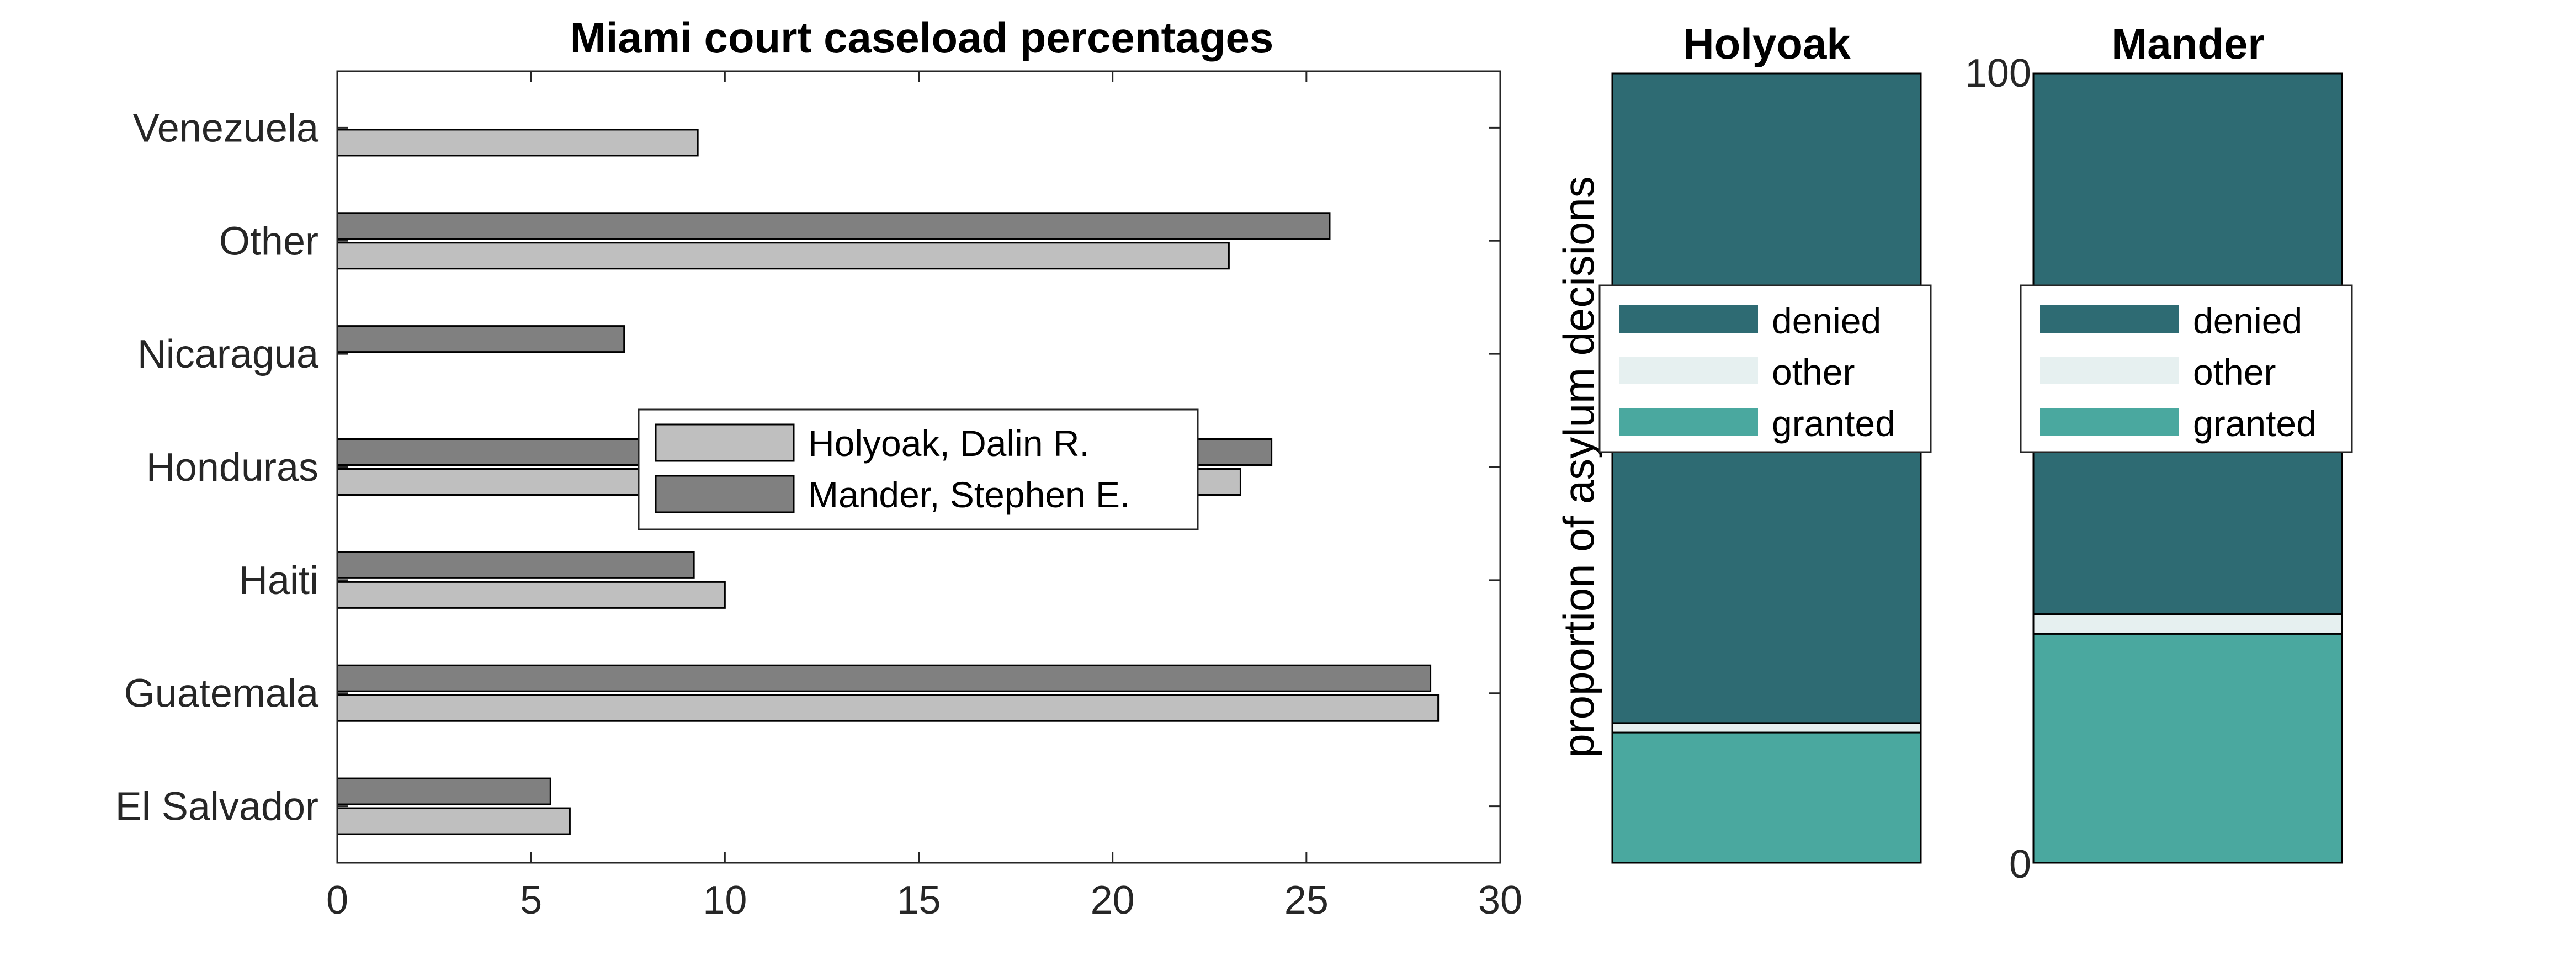 The height and width of the screenshot is (966, 2576). What do you see at coordinates (2247, 320) in the screenshot?
I see `mander-legend-denied: denied` at bounding box center [2247, 320].